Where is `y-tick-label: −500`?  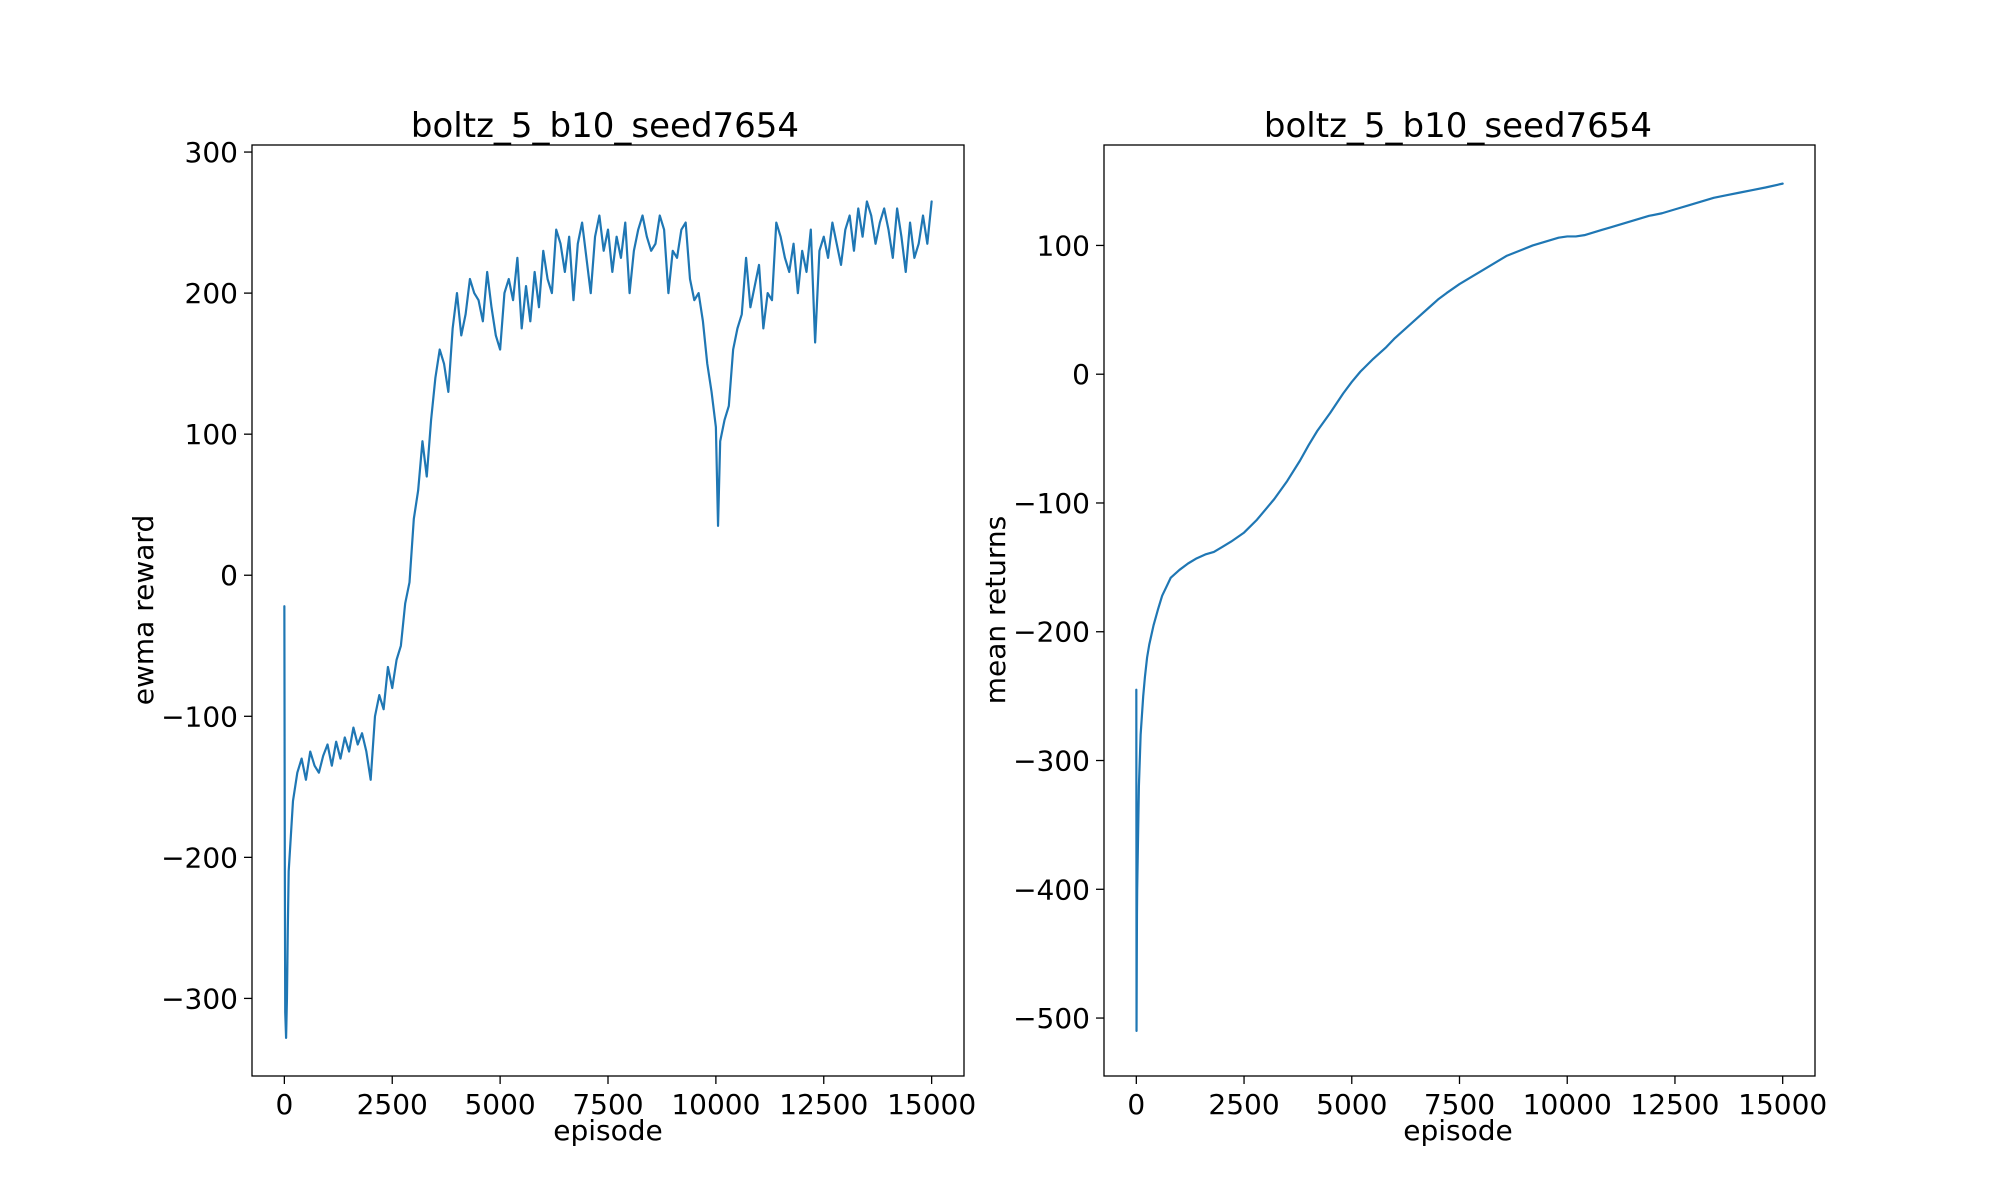 y-tick-label: −500 is located at coordinates (1051, 1018).